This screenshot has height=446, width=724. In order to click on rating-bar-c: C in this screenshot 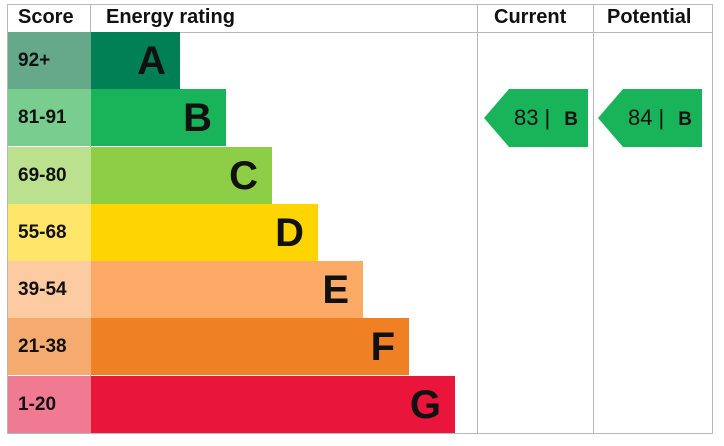, I will do `click(181, 175)`.